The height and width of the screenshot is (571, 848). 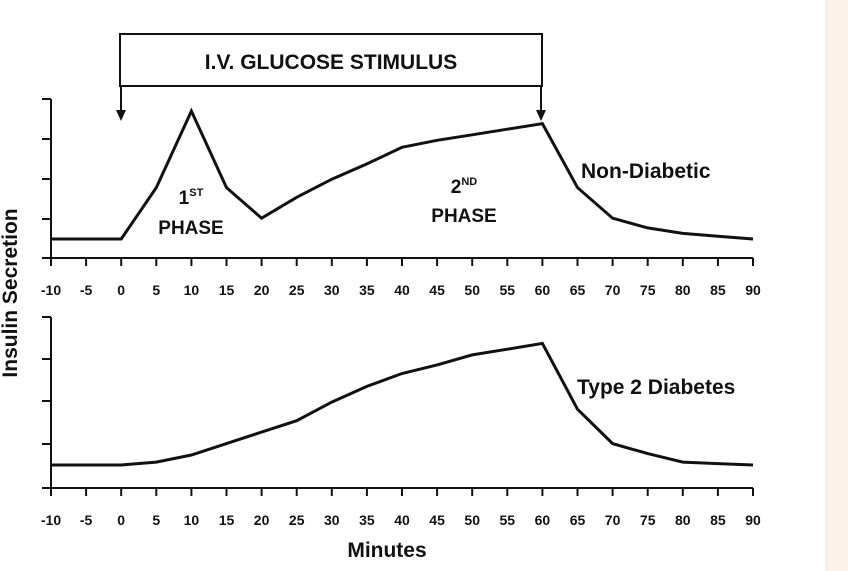 I want to click on stimulus-box, so click(x=331, y=60).